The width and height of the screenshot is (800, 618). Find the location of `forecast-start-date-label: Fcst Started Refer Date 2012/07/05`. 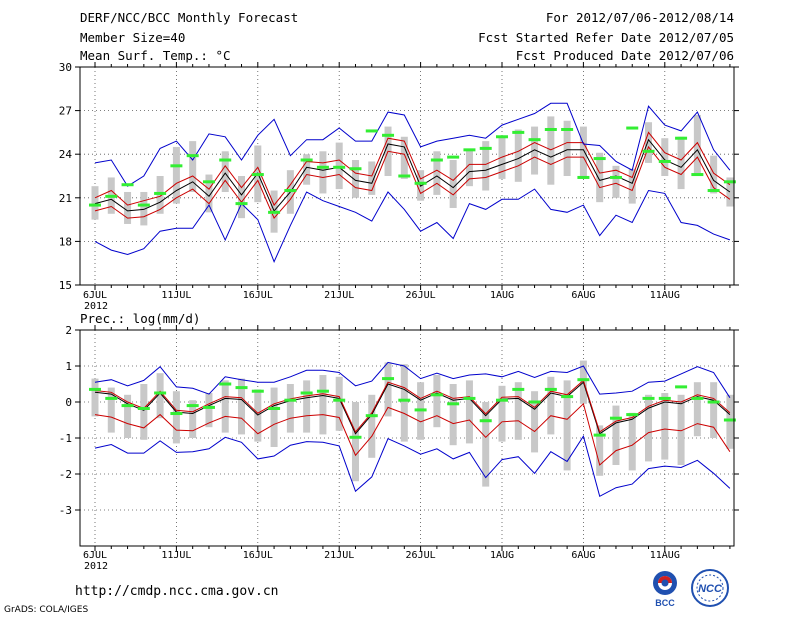

forecast-start-date-label: Fcst Started Refer Date 2012/07/05 is located at coordinates (606, 37).